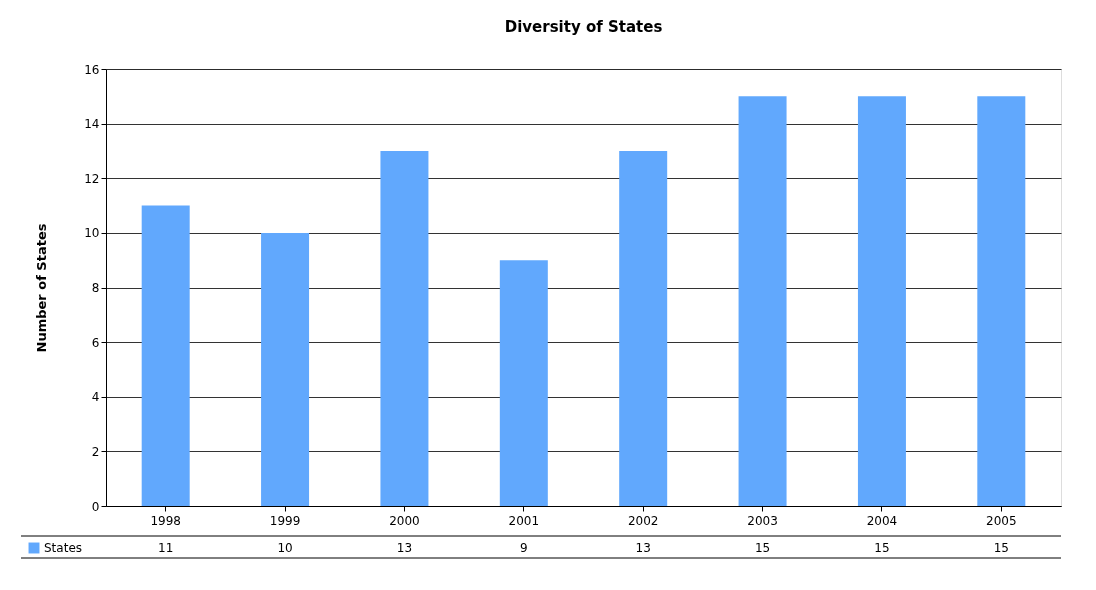 This screenshot has width=1096, height=590. Describe the element at coordinates (92, 124) in the screenshot. I see `y-tick-label: 14` at that location.